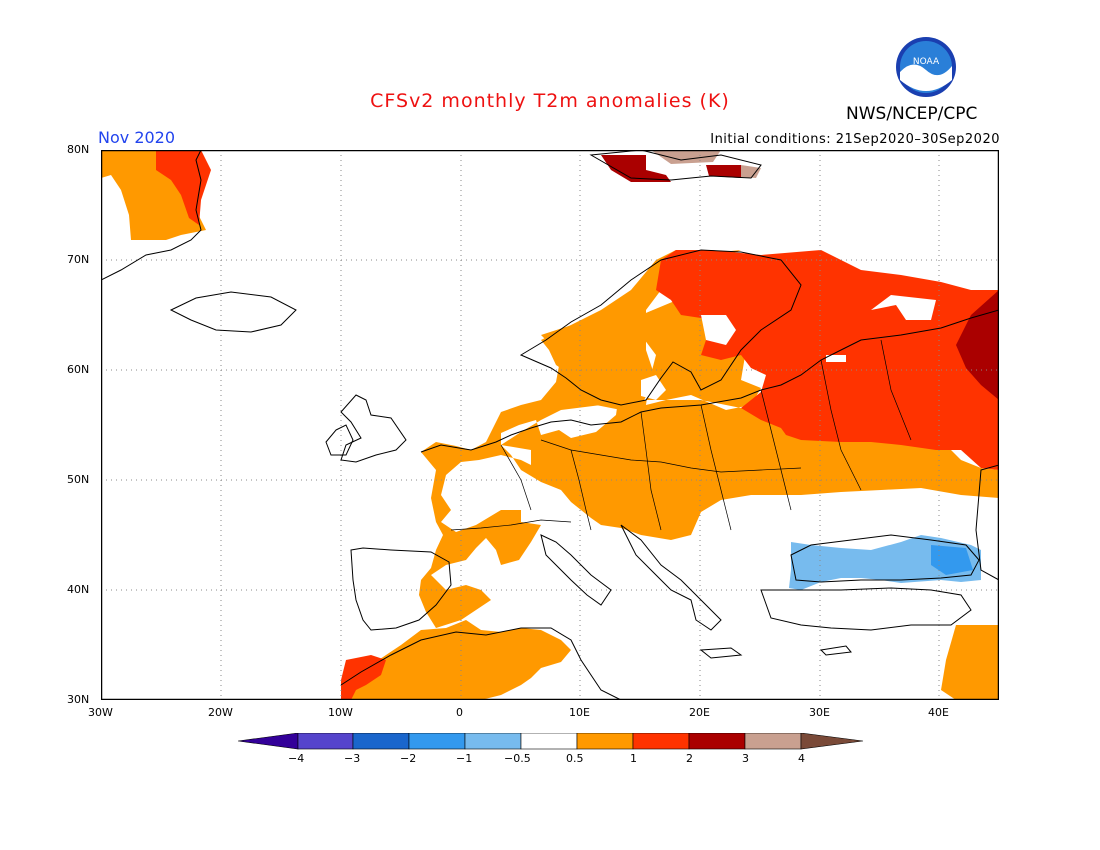 The width and height of the screenshot is (1100, 850). What do you see at coordinates (689, 758) in the screenshot?
I see `colorbar-label-2: 2` at bounding box center [689, 758].